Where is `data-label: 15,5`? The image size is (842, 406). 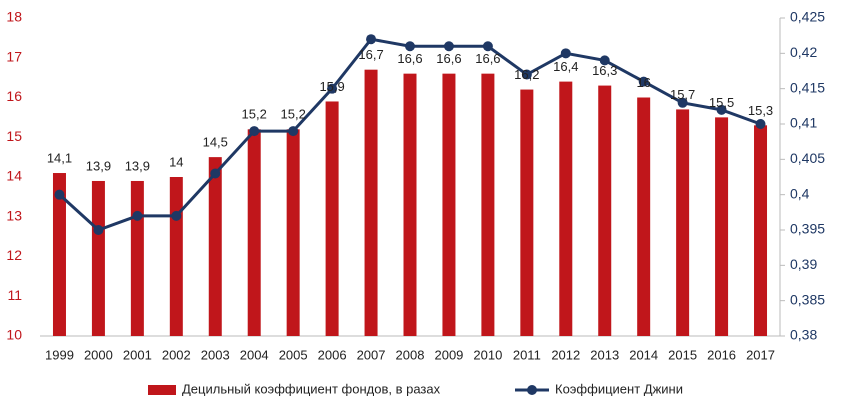 data-label: 15,5 is located at coordinates (721, 102).